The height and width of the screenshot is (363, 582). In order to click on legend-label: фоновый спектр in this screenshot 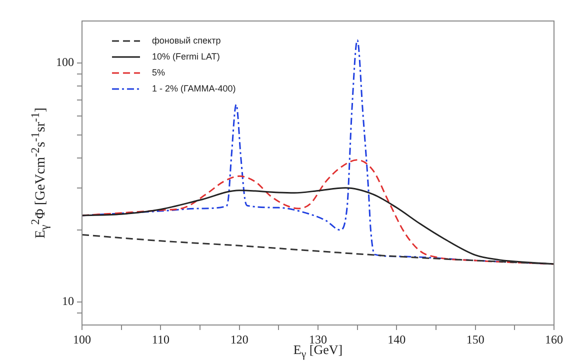, I will do `click(186, 40)`.